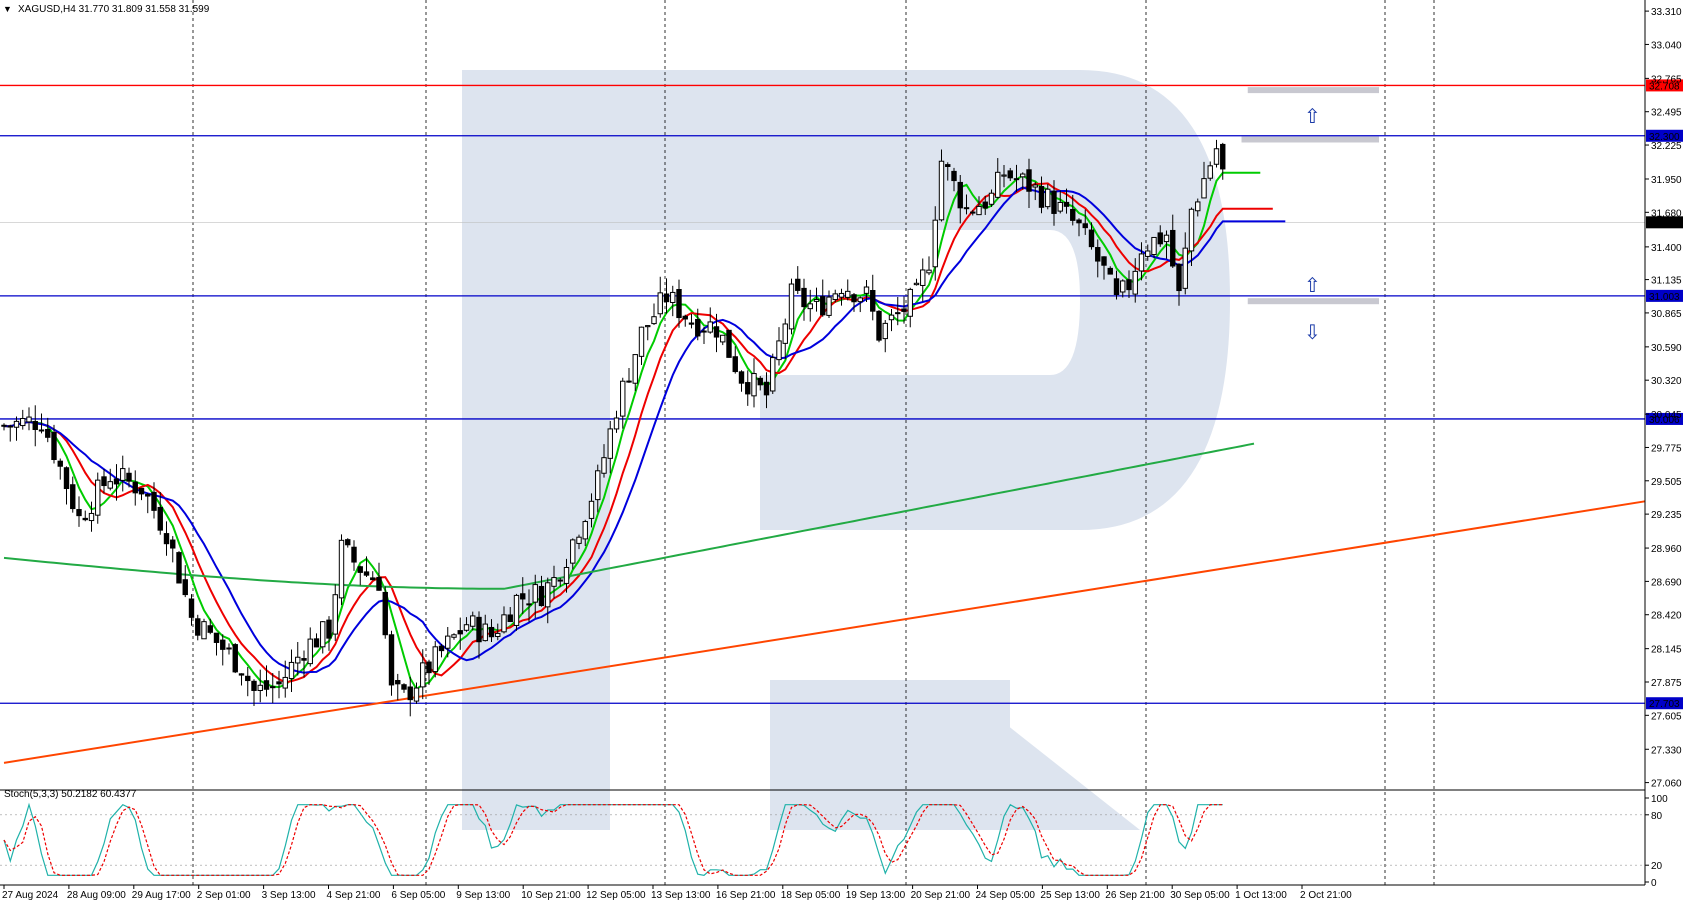 The image size is (1683, 908). What do you see at coordinates (941, 895) in the screenshot?
I see `time-label: 20 Sep 21:00` at bounding box center [941, 895].